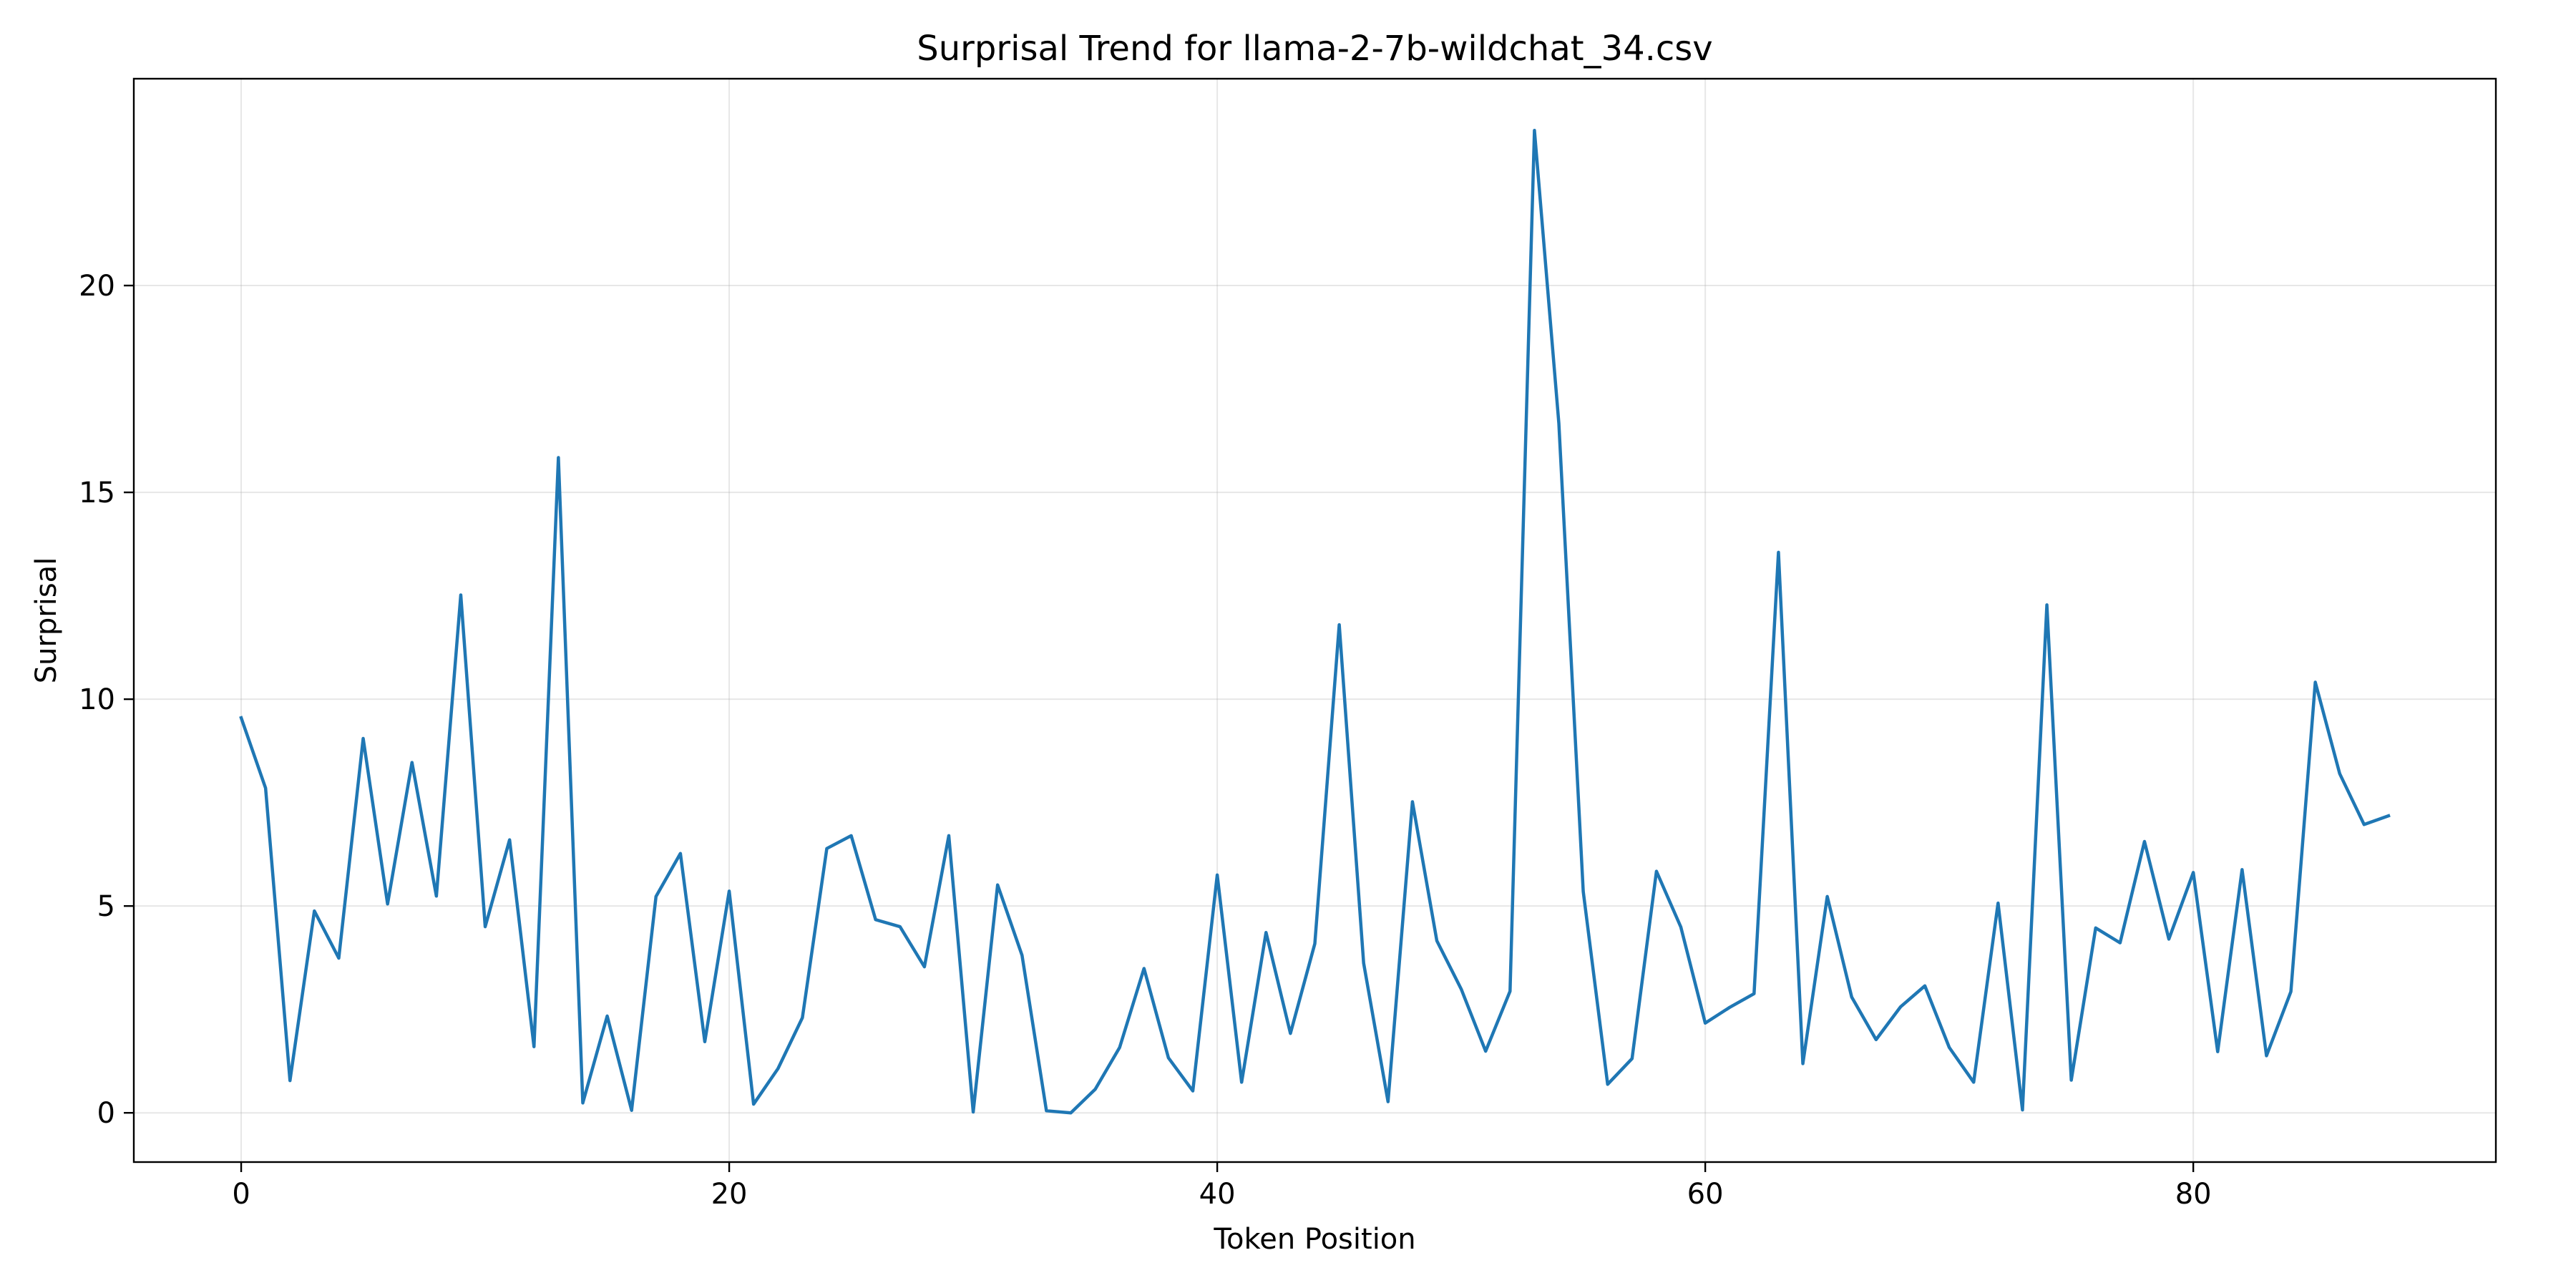 The width and height of the screenshot is (2576, 1288). What do you see at coordinates (241, 1194) in the screenshot?
I see `x-tick-label: 0` at bounding box center [241, 1194].